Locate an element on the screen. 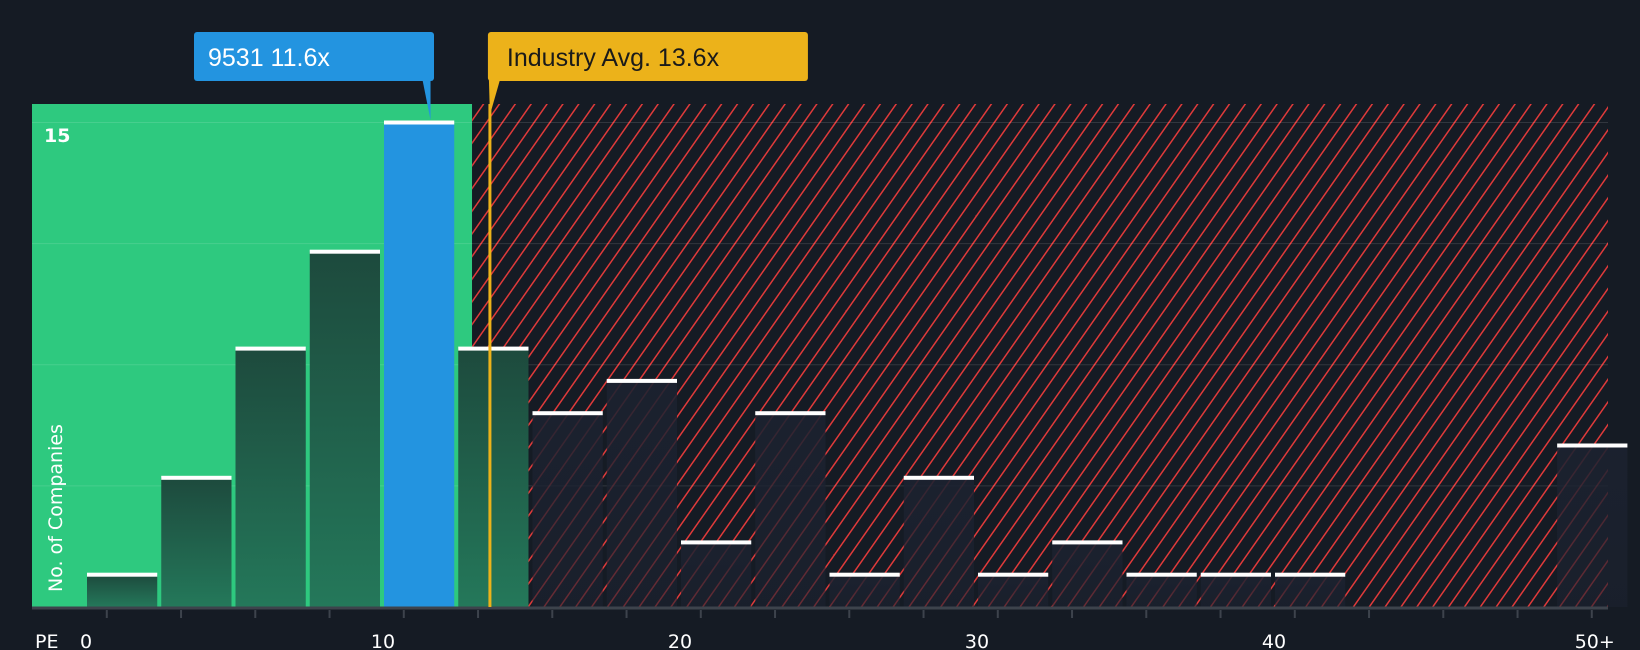 This screenshot has width=1640, height=650. company-label: 9531 11.6x is located at coordinates (269, 58).